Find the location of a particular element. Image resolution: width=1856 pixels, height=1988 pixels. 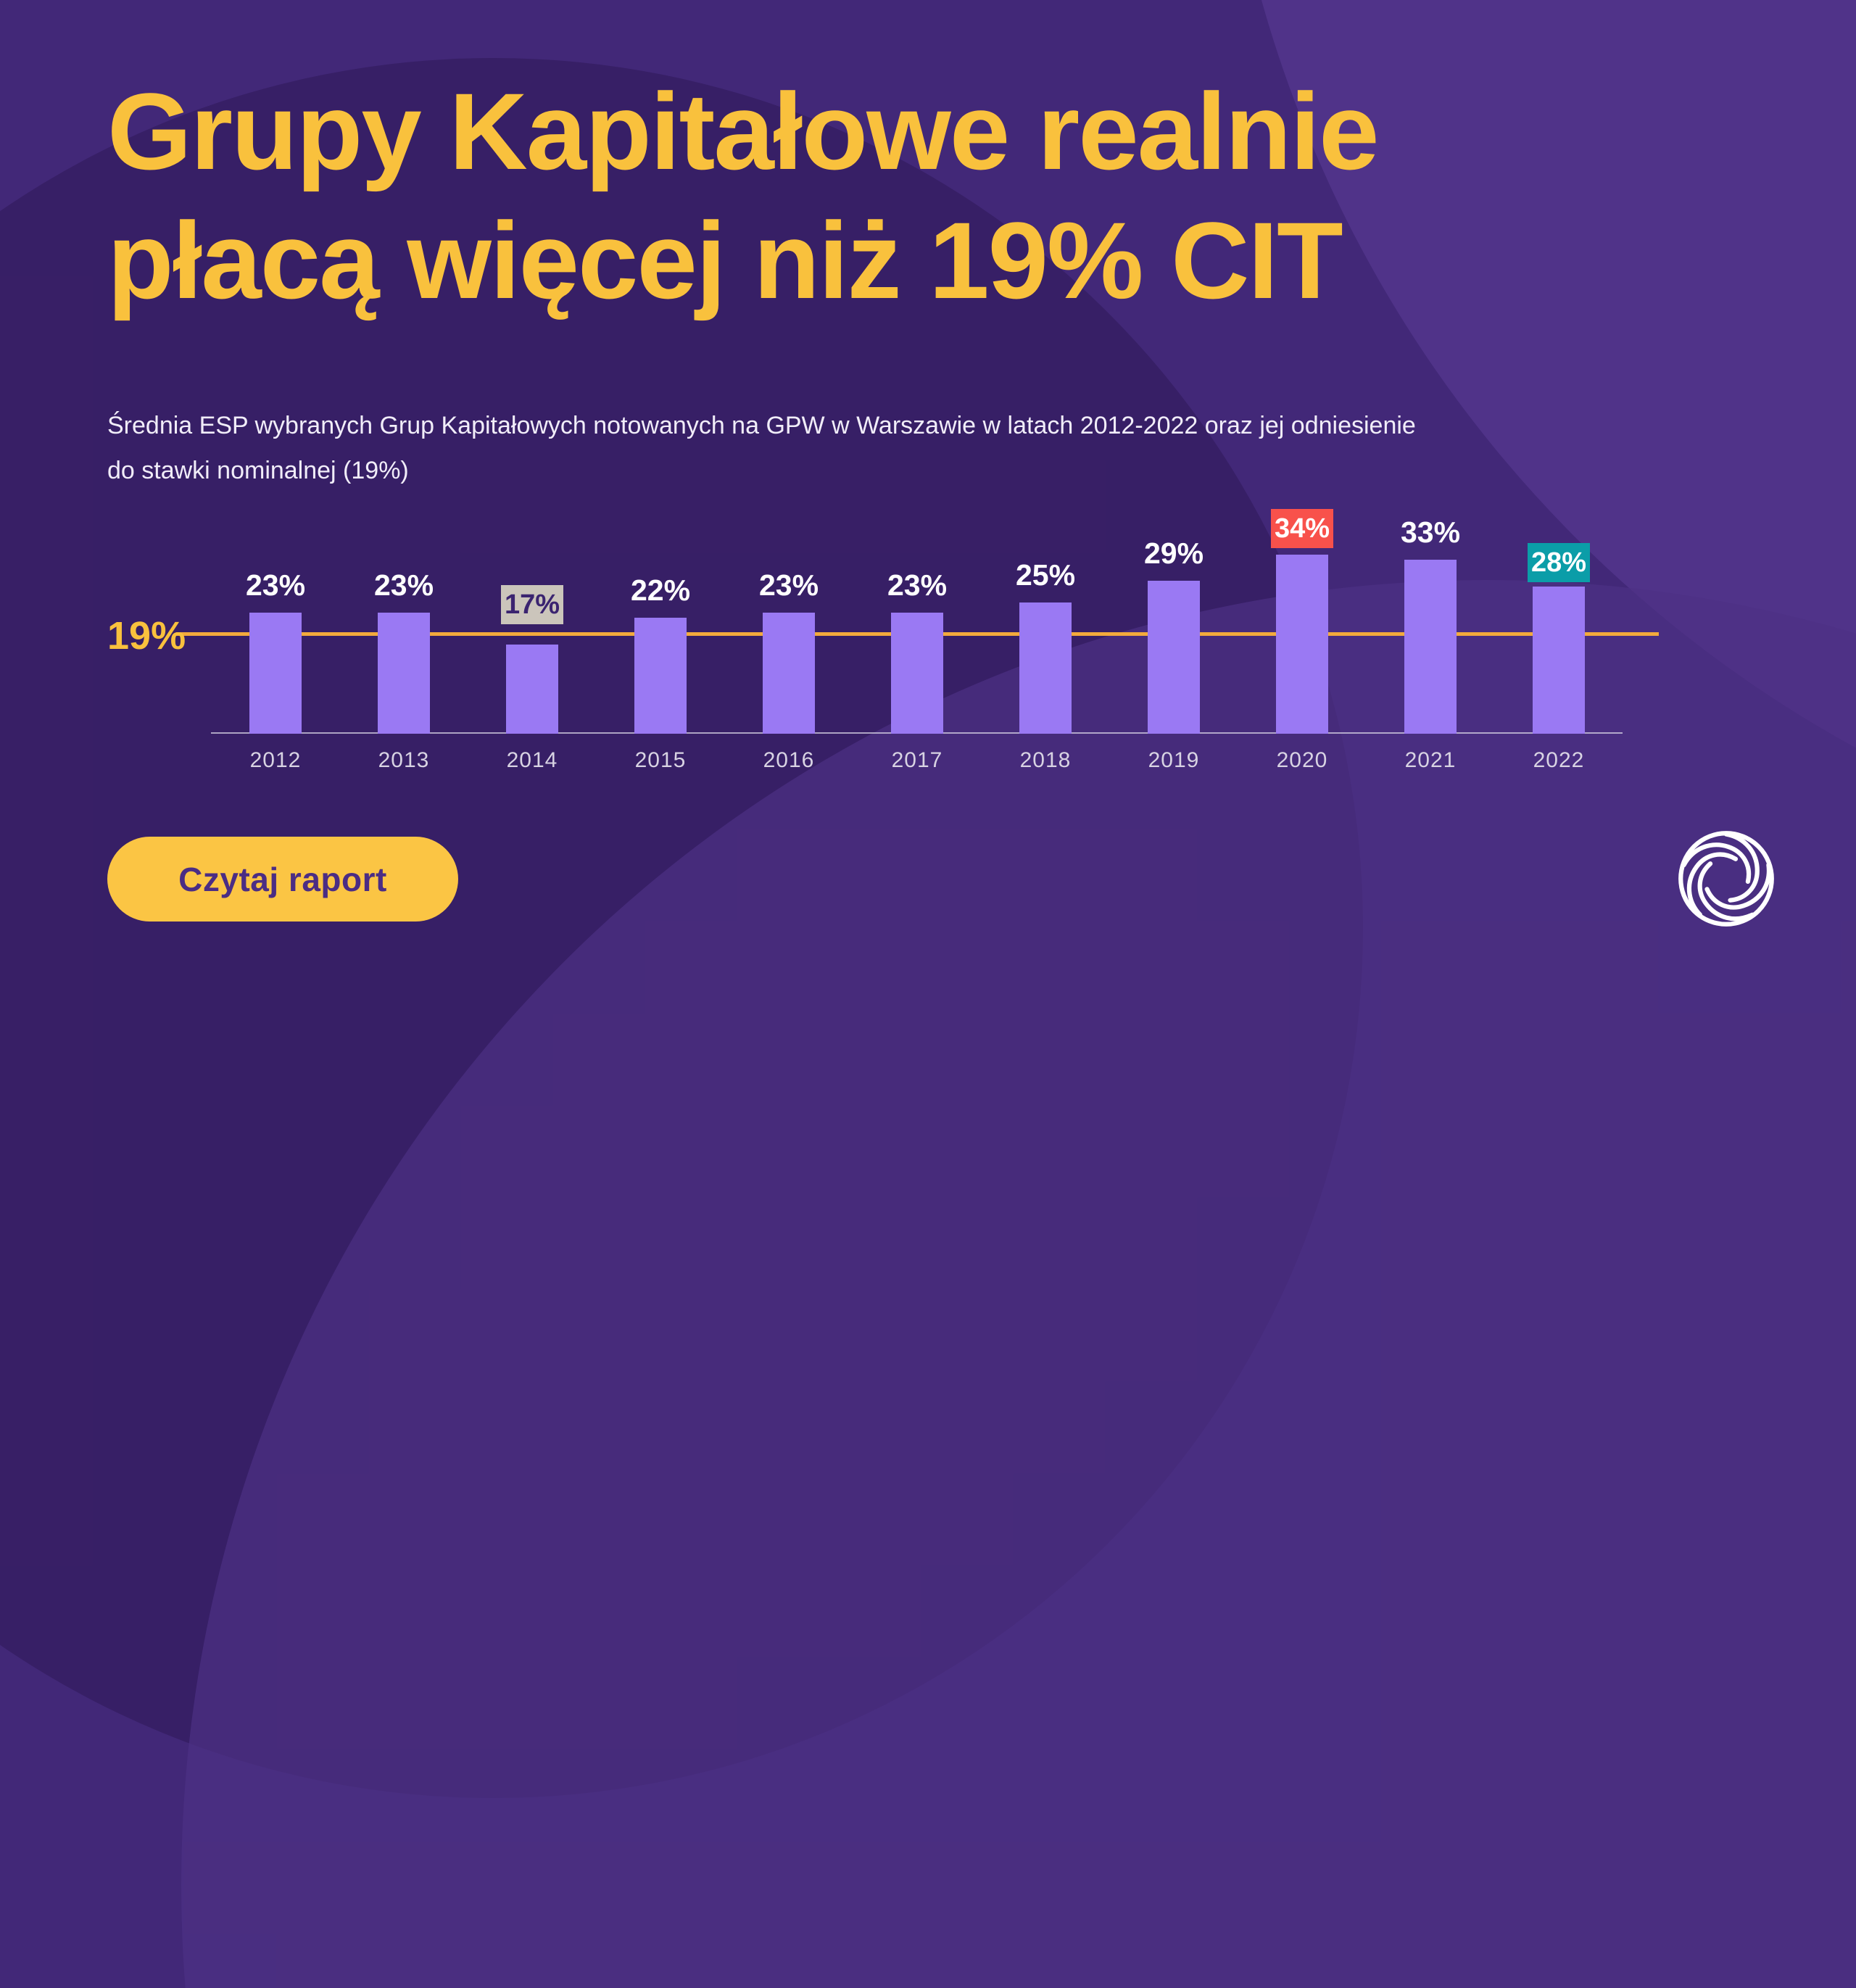

x-tick-2015: 2015 is located at coordinates (660, 760).